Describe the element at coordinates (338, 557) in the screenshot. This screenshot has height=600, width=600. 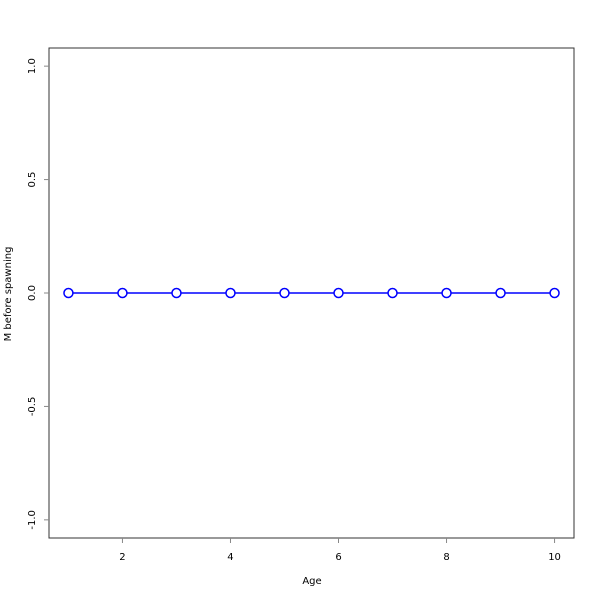
I see `x-tick-label: 6` at that location.